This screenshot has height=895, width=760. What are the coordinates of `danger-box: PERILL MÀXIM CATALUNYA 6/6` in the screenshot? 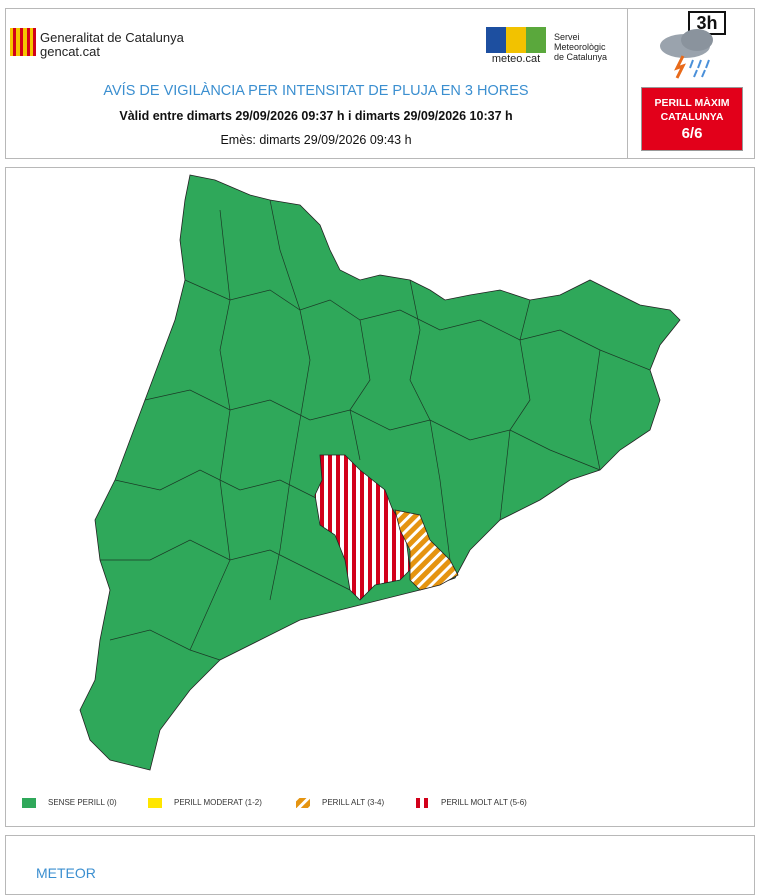 It's located at (692, 119).